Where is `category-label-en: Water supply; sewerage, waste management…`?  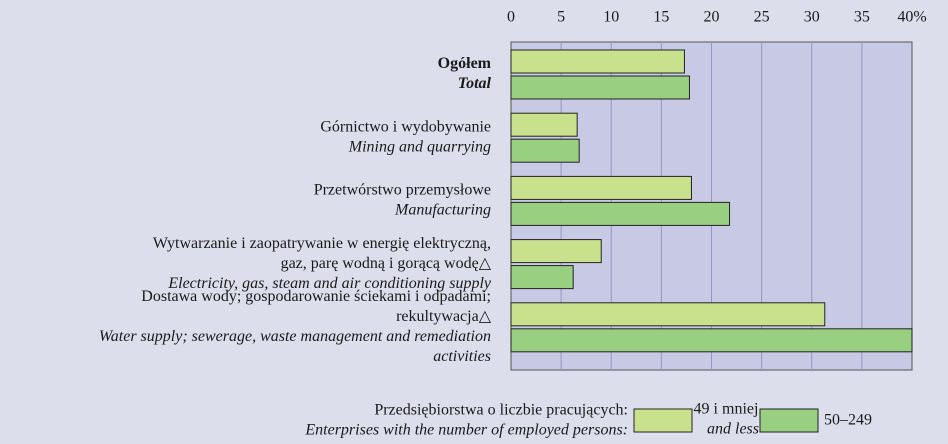 category-label-en: Water supply; sewerage, waste management… is located at coordinates (295, 336).